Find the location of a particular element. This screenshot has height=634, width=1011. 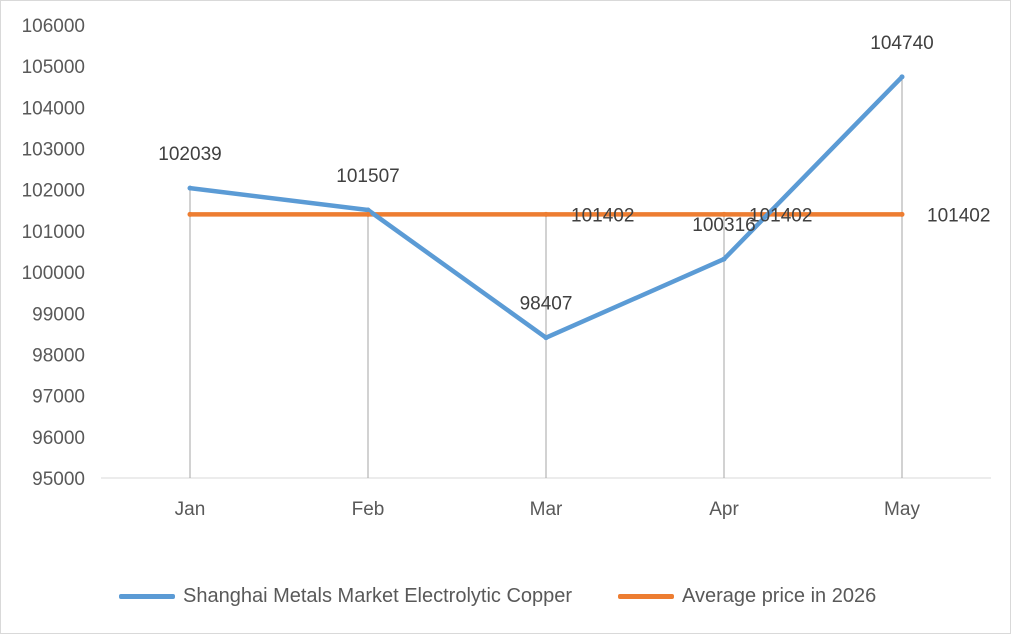

y-tick-label: 96000 is located at coordinates (58, 438).